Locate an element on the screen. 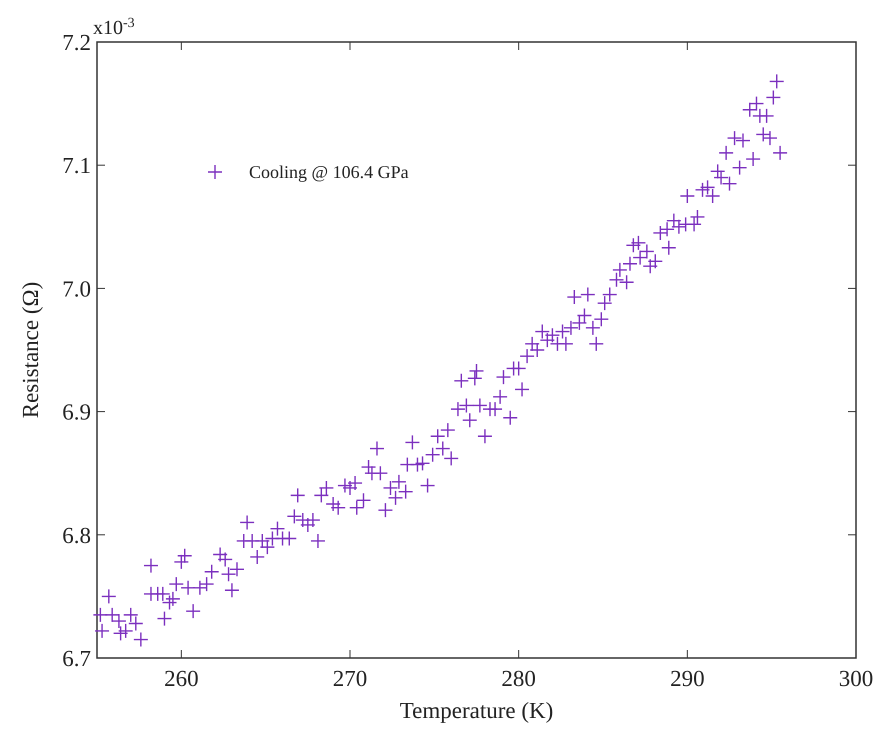  legend-label: Cooling @ 106.4 GPa is located at coordinates (329, 172).